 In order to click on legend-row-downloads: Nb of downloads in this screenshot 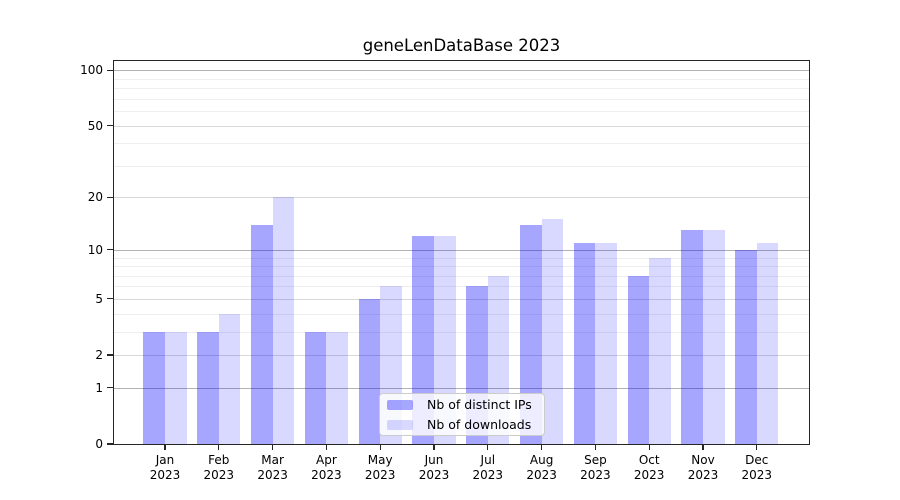, I will do `click(461, 425)`.